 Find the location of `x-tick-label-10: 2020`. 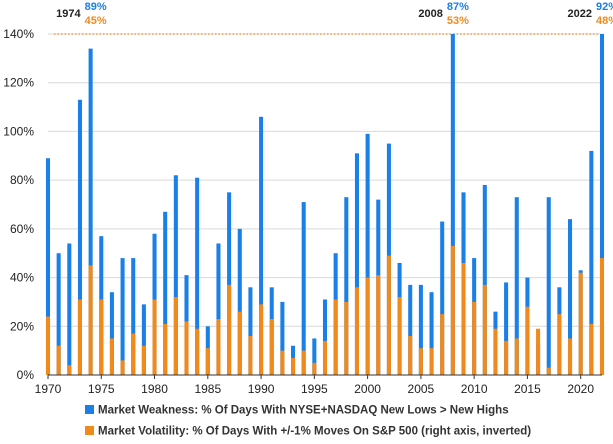

x-tick-label-10: 2020 is located at coordinates (580, 389).